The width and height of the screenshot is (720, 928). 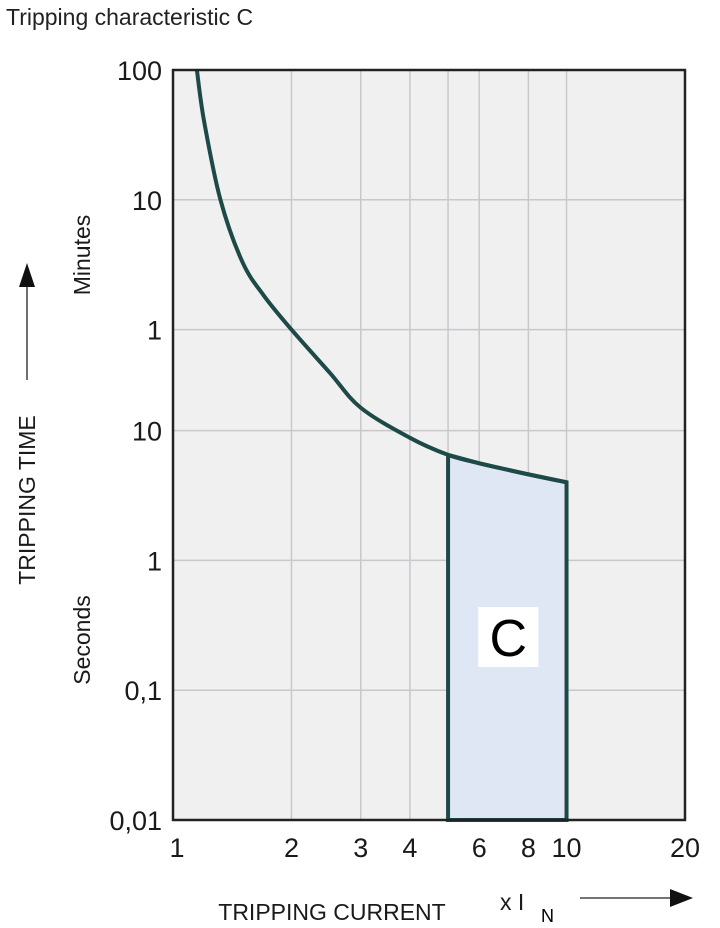 I want to click on x-tick-label: 3, so click(x=360, y=848).